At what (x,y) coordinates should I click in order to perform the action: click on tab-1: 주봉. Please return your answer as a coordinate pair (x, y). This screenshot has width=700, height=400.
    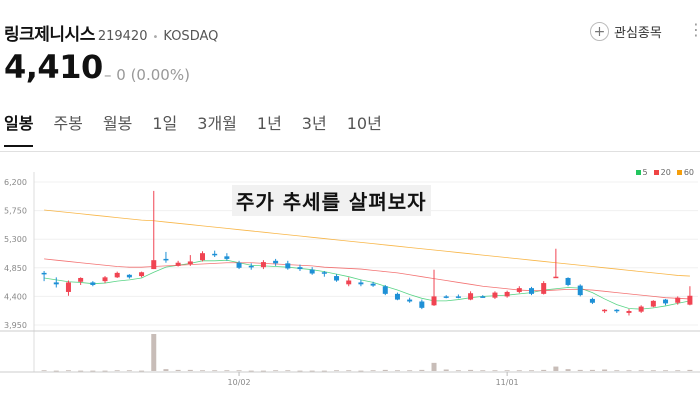
    Looking at the image, I should click on (68, 123).